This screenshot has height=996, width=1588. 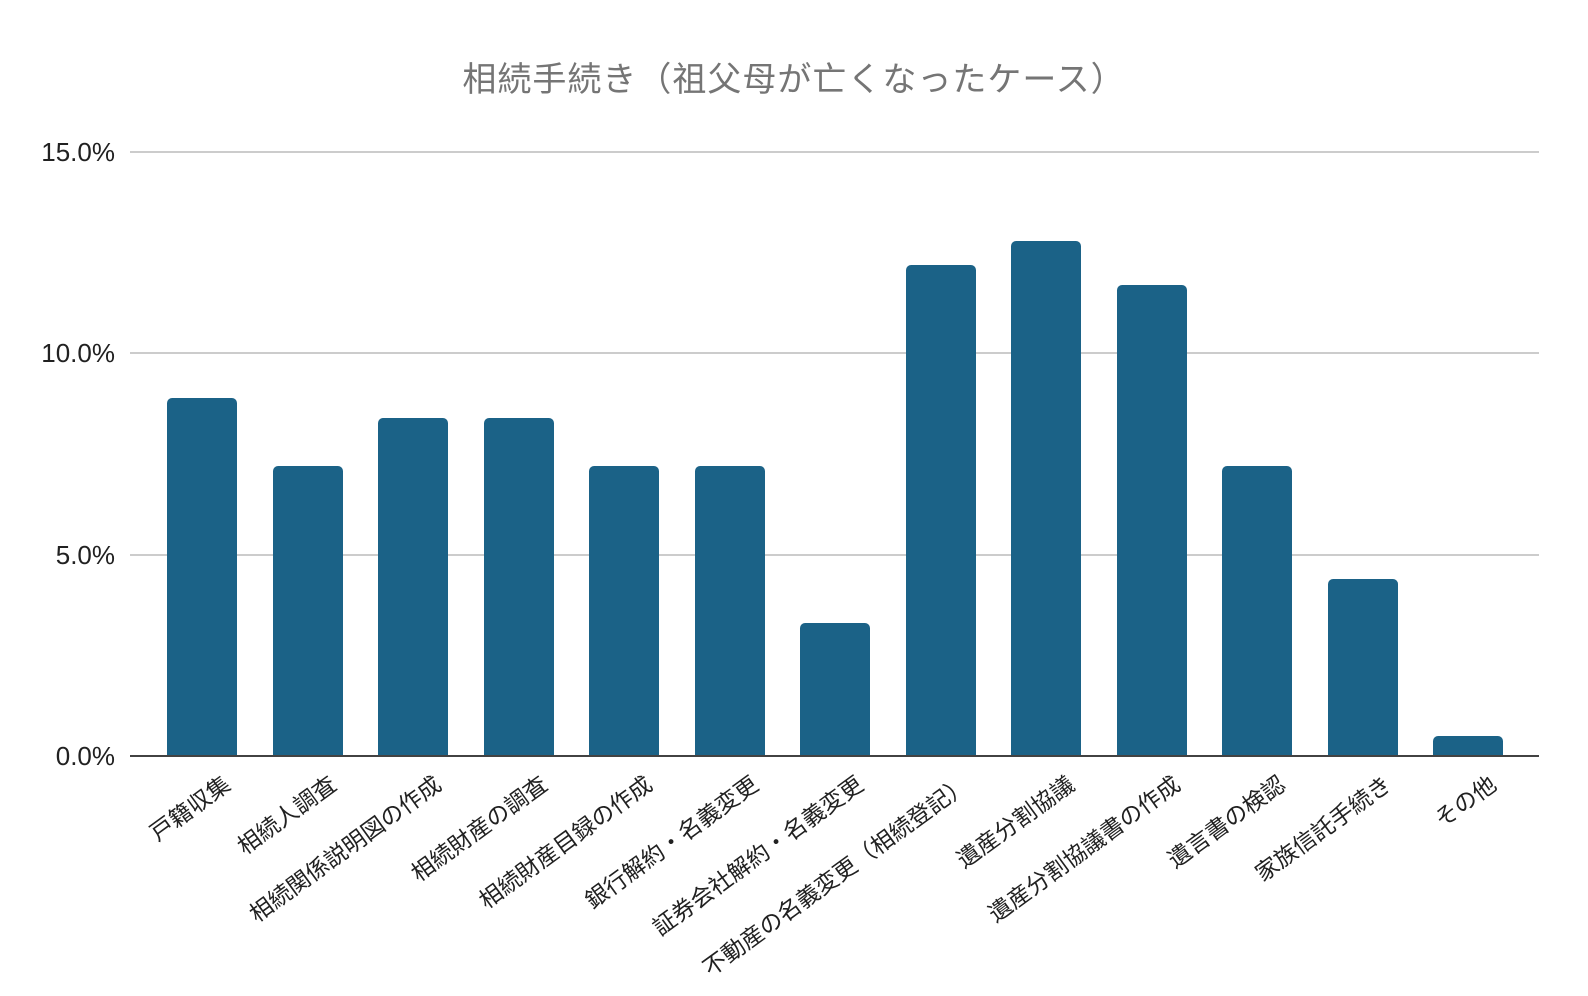 What do you see at coordinates (190, 808) in the screenshot?
I see `x-tick-label: 戸籍収集` at bounding box center [190, 808].